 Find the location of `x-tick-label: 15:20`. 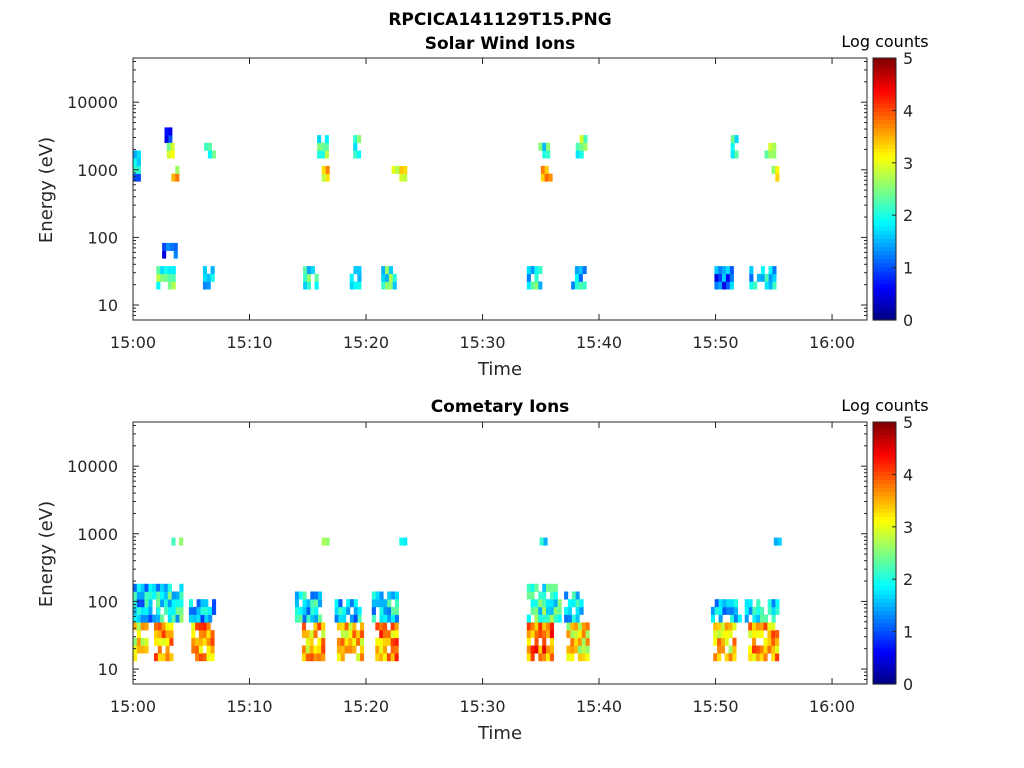

x-tick-label: 15:20 is located at coordinates (366, 706).